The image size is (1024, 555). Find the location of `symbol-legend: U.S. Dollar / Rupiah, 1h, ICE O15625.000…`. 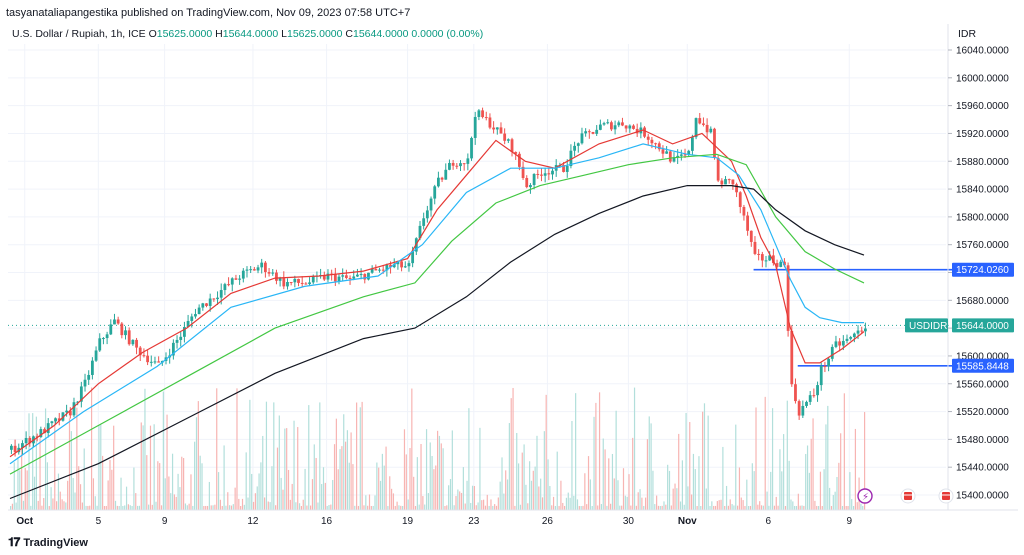

symbol-legend: U.S. Dollar / Rupiah, 1h, ICE O15625.000… is located at coordinates (247, 34).